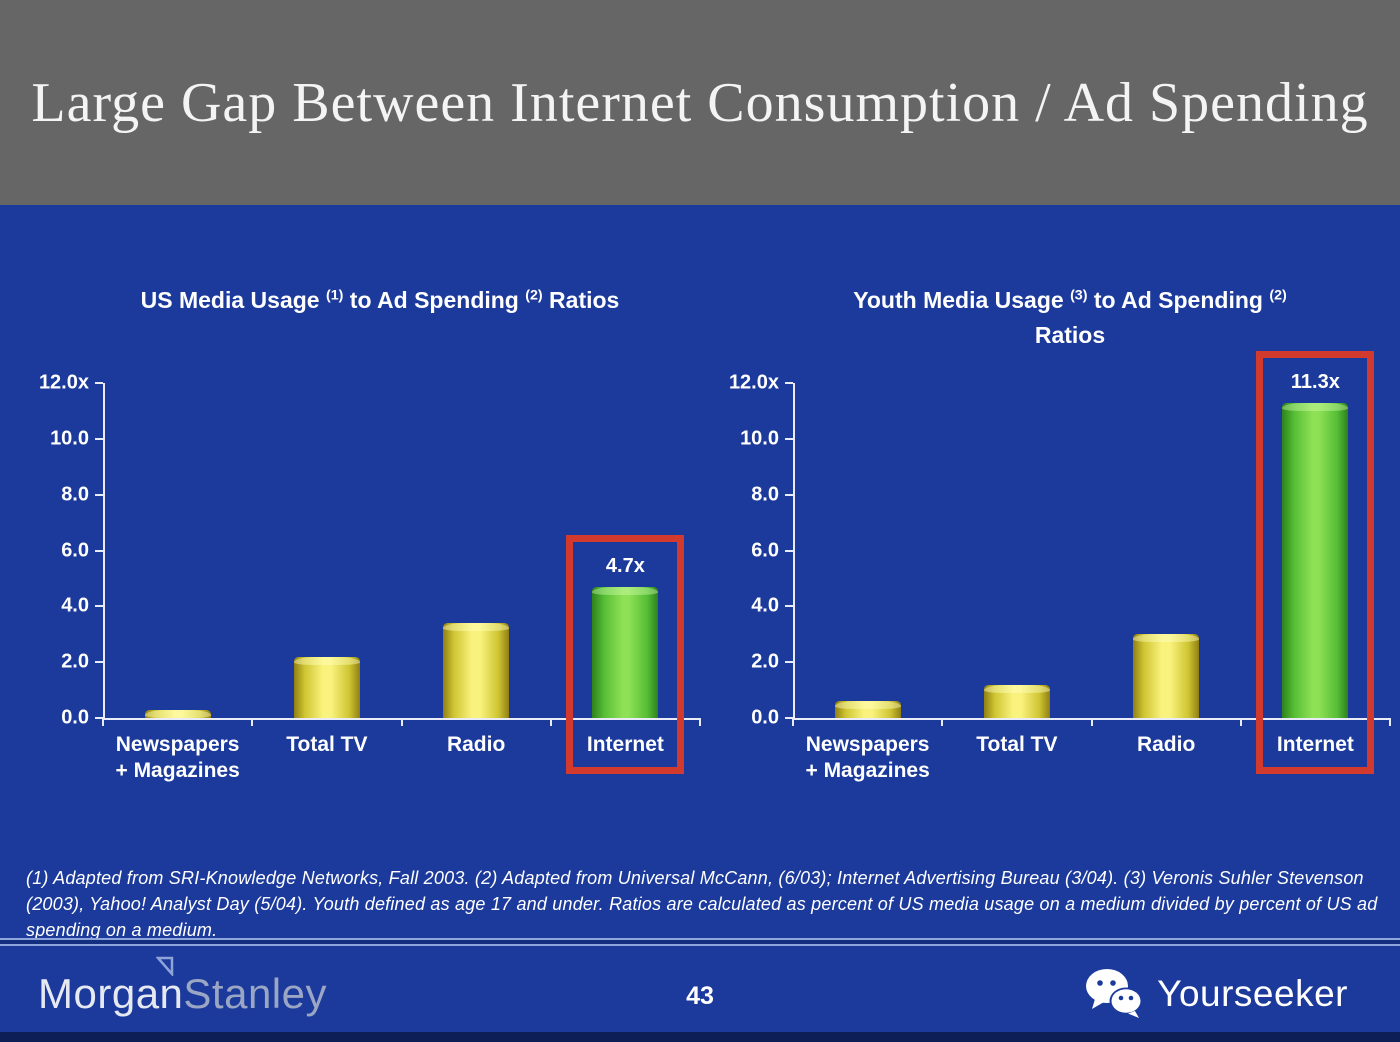 This screenshot has width=1400, height=1042. What do you see at coordinates (334, 295) in the screenshot?
I see `chart-title-superscript: (1)` at bounding box center [334, 295].